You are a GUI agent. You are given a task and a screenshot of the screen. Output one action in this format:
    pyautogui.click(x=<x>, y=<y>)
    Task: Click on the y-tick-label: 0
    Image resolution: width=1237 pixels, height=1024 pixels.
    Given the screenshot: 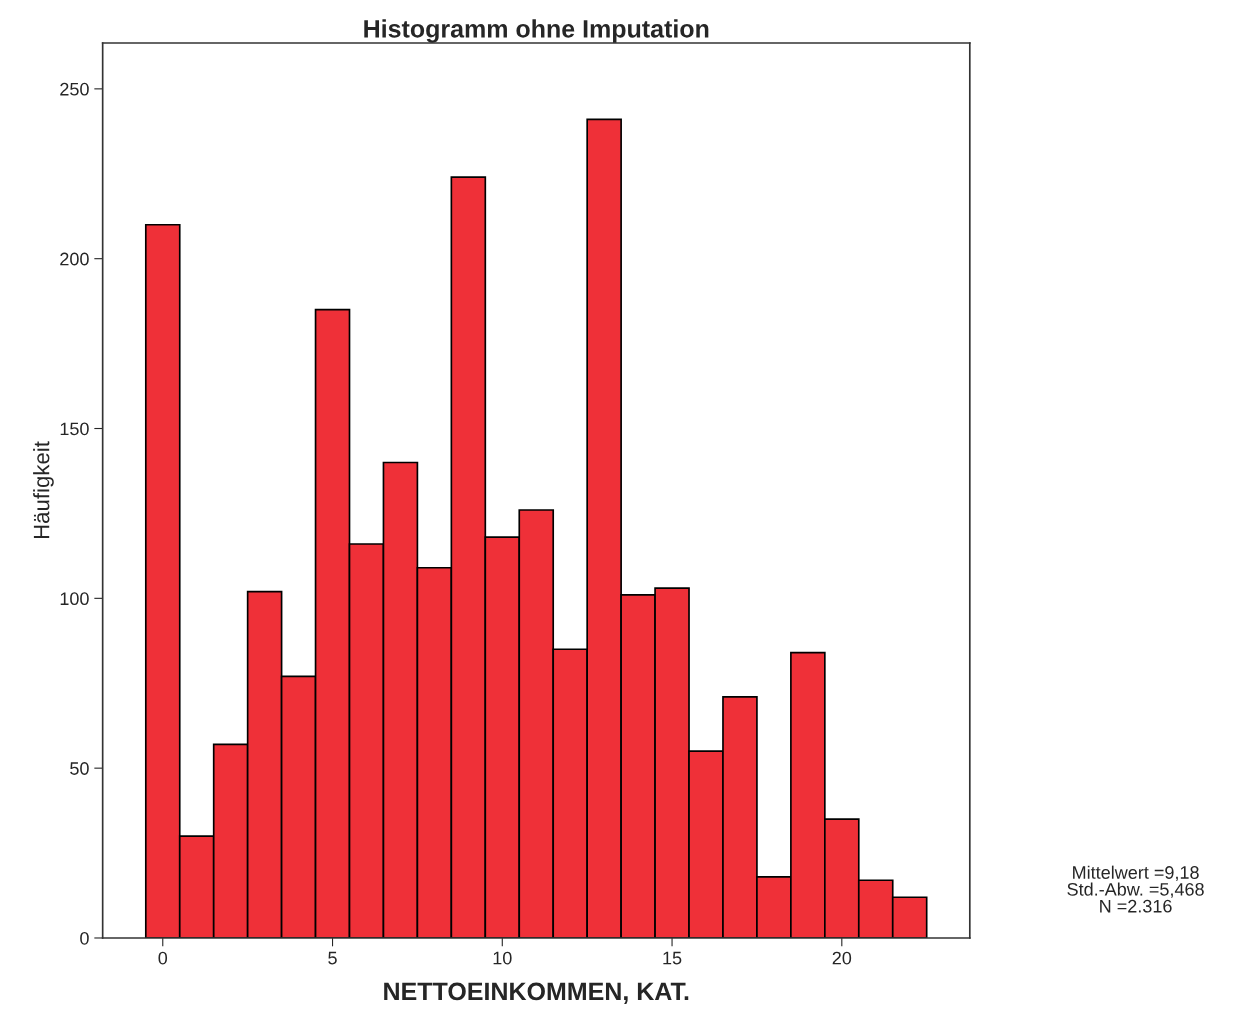 What is the action you would take?
    pyautogui.click(x=84, y=938)
    